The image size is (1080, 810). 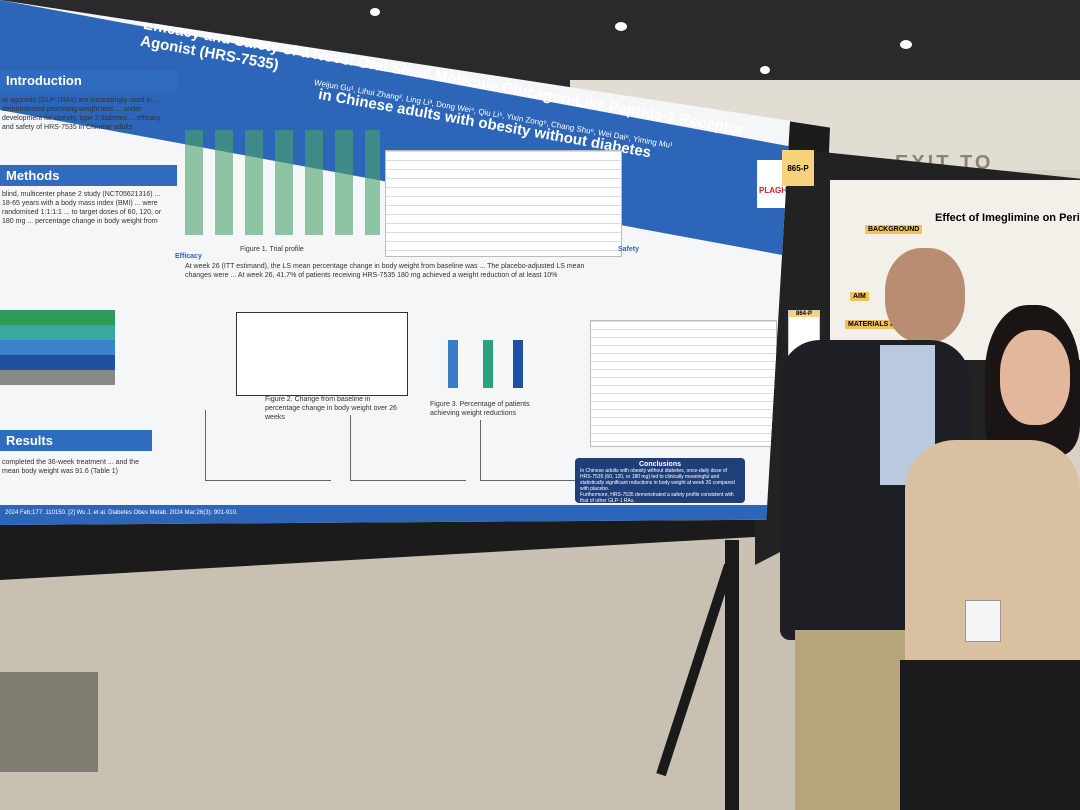 What do you see at coordinates (57, 347) in the screenshot?
I see `methods-diagram` at bounding box center [57, 347].